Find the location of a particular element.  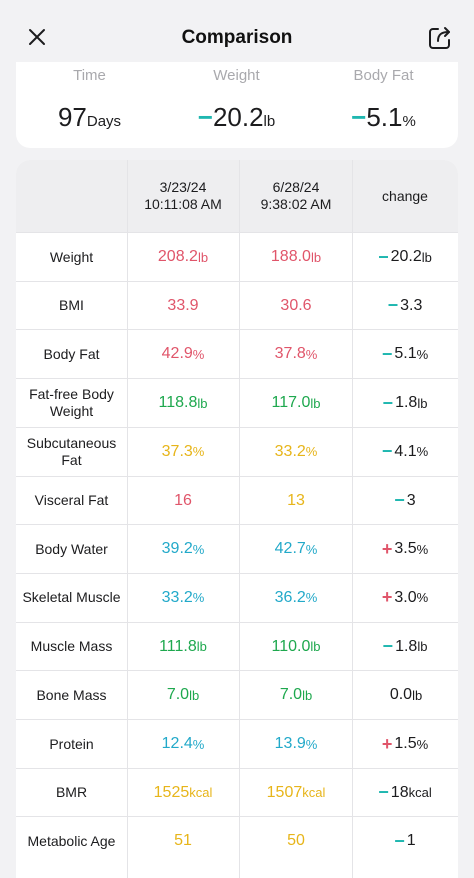

metric-value-2: 33.2% is located at coordinates (296, 451).